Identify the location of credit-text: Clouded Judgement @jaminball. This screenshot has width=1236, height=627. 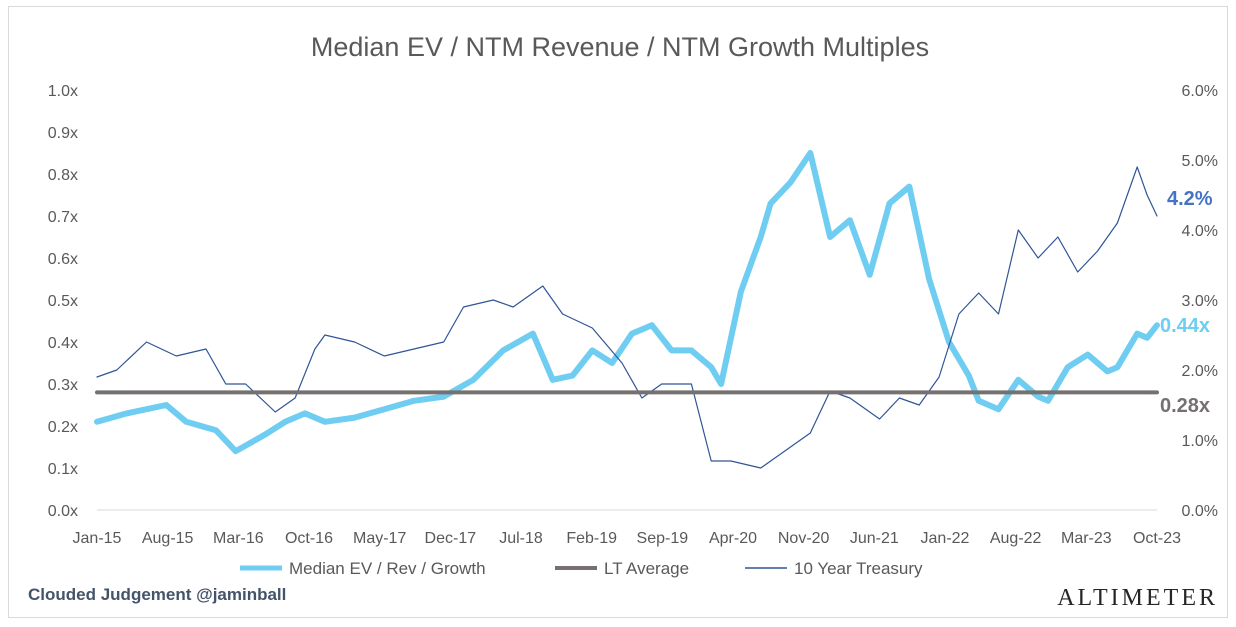
(157, 594).